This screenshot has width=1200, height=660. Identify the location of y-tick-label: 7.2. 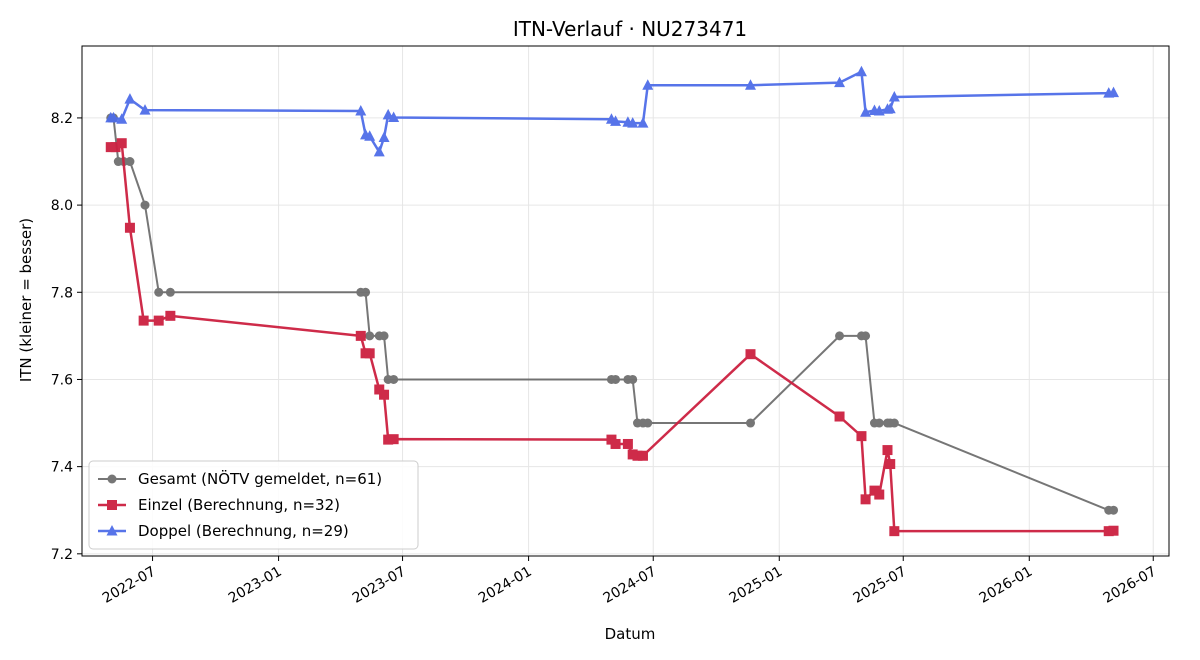
(62, 555).